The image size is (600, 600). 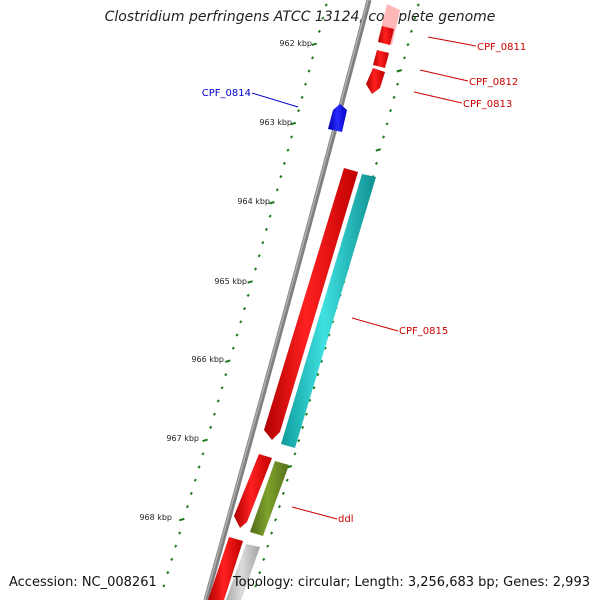 What do you see at coordinates (253, 201) in the screenshot?
I see `tick-label-964: 964 kbp` at bounding box center [253, 201].